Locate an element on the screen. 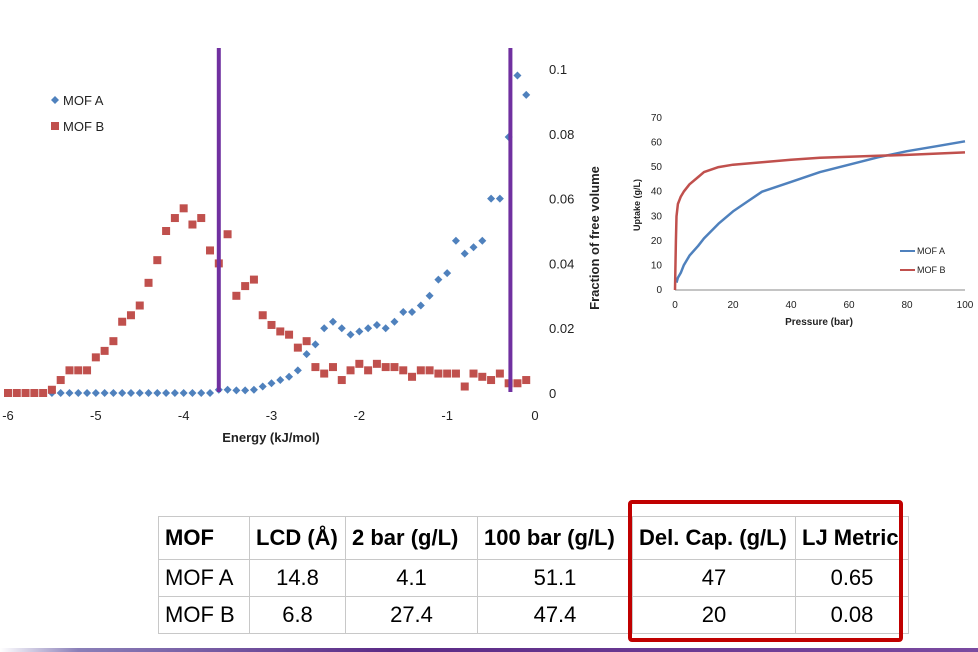  inset-y-tick-label: 50 is located at coordinates (657, 167).